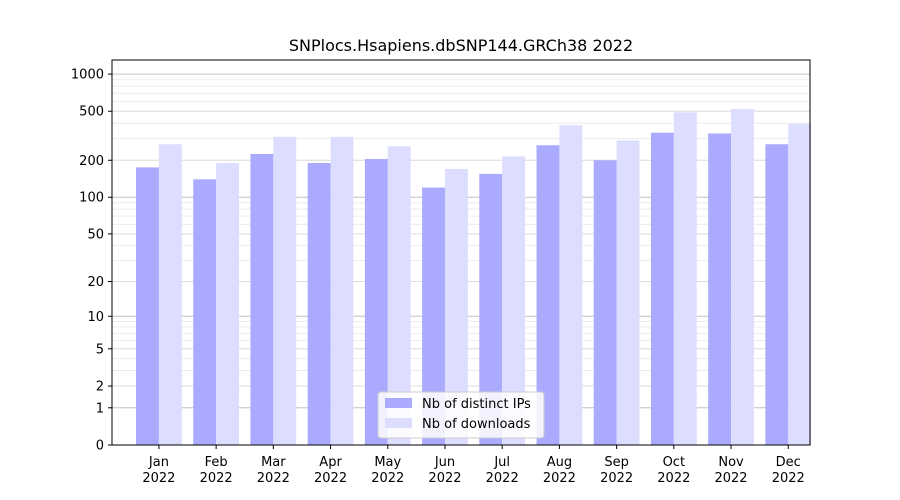 The height and width of the screenshot is (500, 900). I want to click on y-tick-label: 10, so click(95, 317).